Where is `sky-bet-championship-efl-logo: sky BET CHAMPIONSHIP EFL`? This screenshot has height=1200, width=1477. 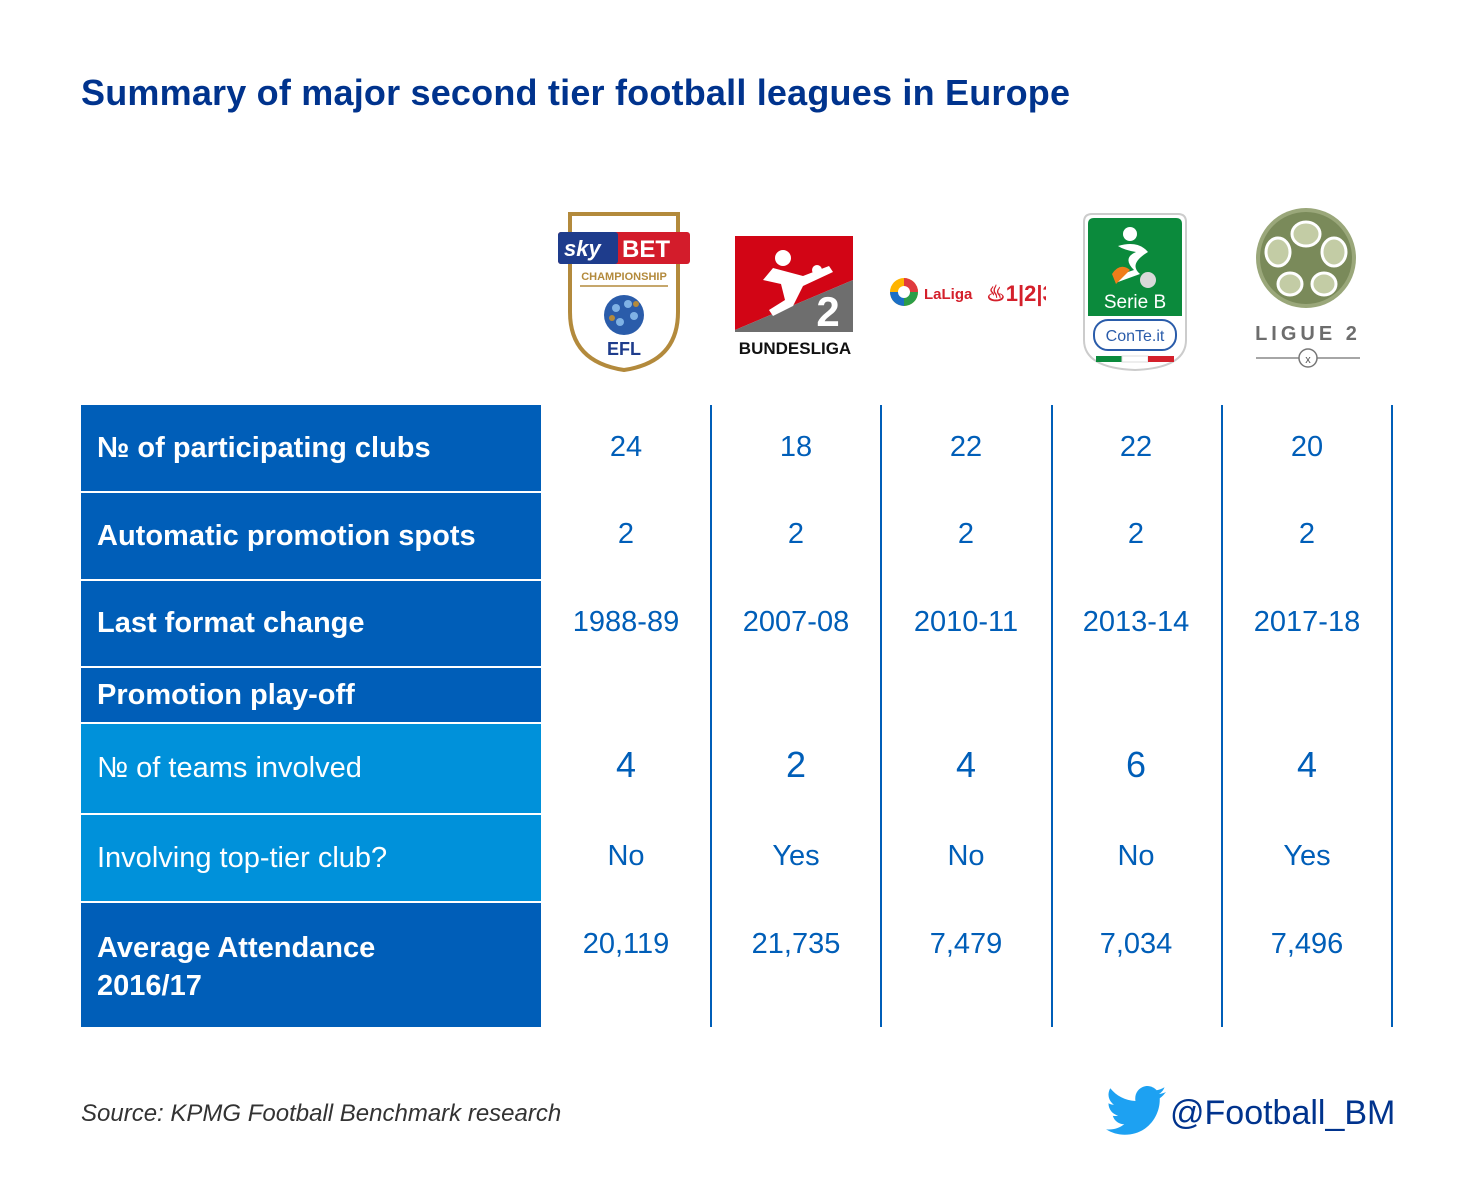
sky-bet-championship-efl-logo: sky BET CHAMPIONSHIP EFL is located at coordinates (624, 292).